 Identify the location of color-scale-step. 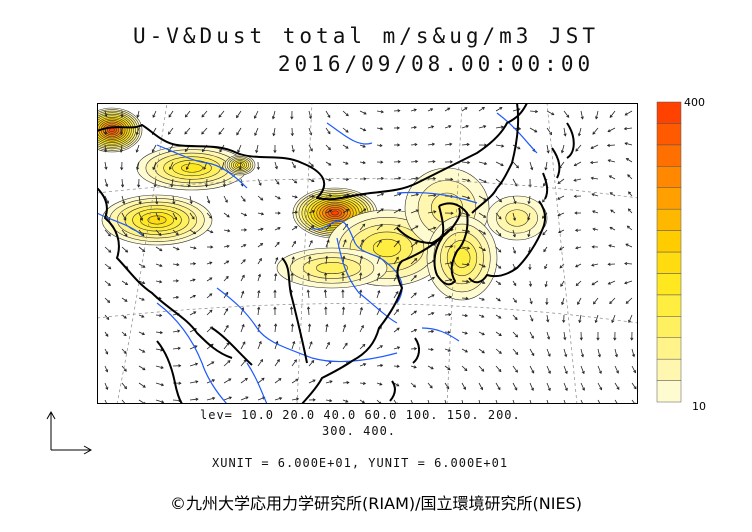
(669, 198).